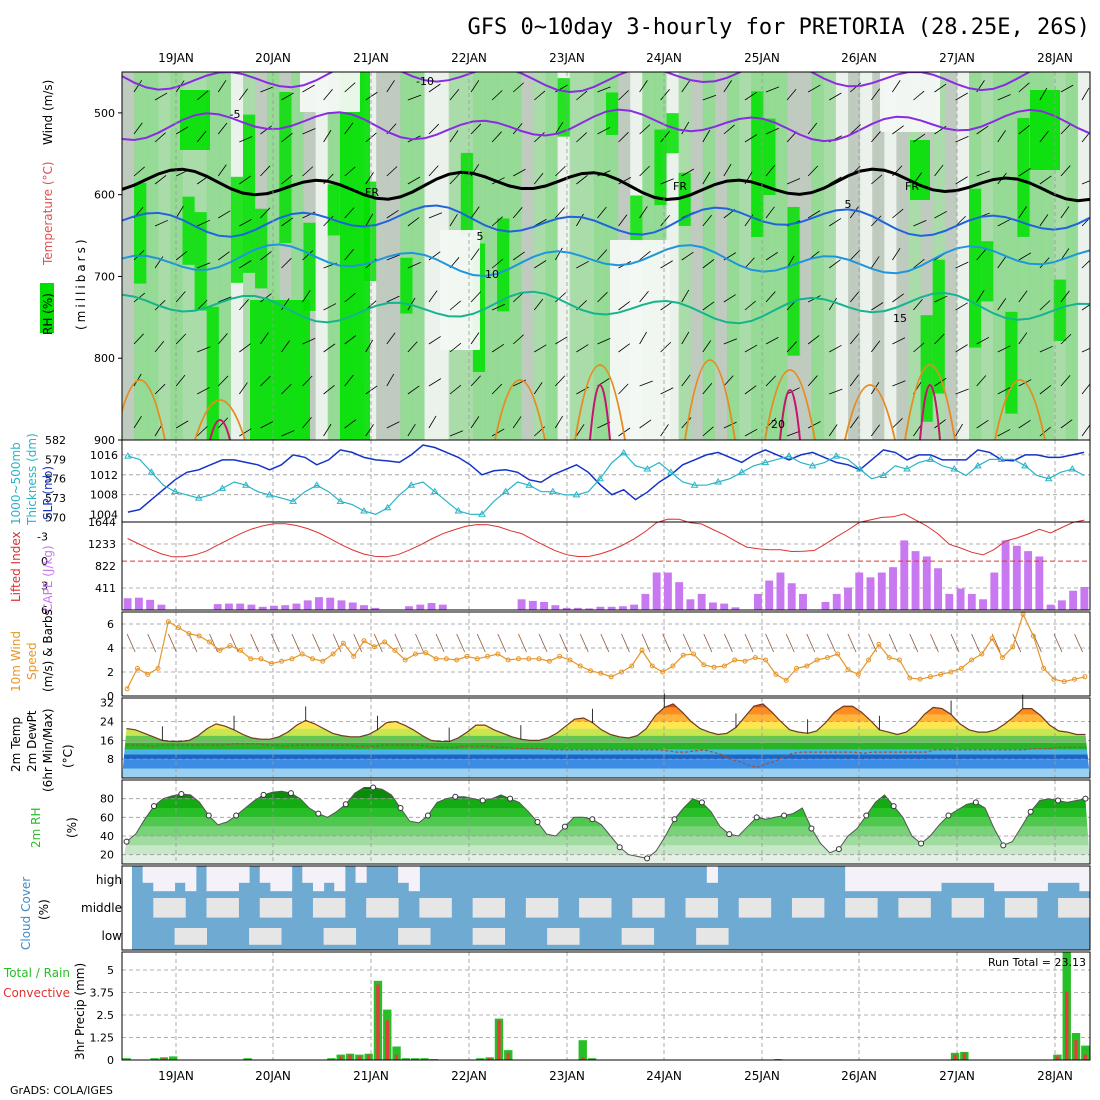 This screenshot has width=1100, height=1100. I want to click on upper-tick-500: 500, so click(104, 113).